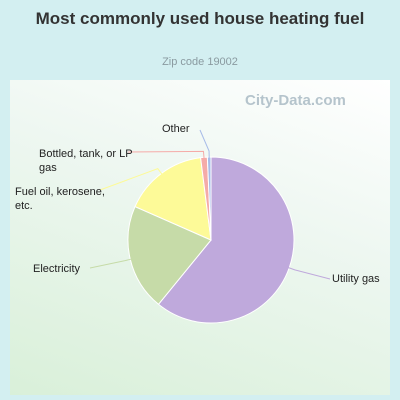  What do you see at coordinates (60, 199) in the screenshot?
I see `slice-label: Fuel oil, kerosene, etc.` at bounding box center [60, 199].